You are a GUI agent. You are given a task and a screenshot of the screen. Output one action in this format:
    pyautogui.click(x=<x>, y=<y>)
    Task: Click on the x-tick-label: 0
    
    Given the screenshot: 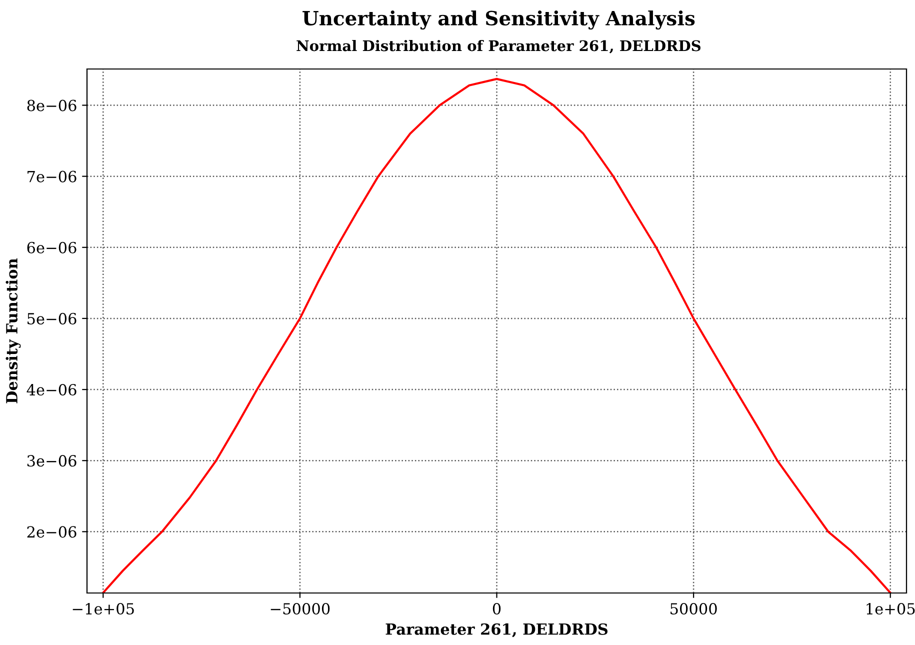 What is the action you would take?
    pyautogui.click(x=496, y=608)
    